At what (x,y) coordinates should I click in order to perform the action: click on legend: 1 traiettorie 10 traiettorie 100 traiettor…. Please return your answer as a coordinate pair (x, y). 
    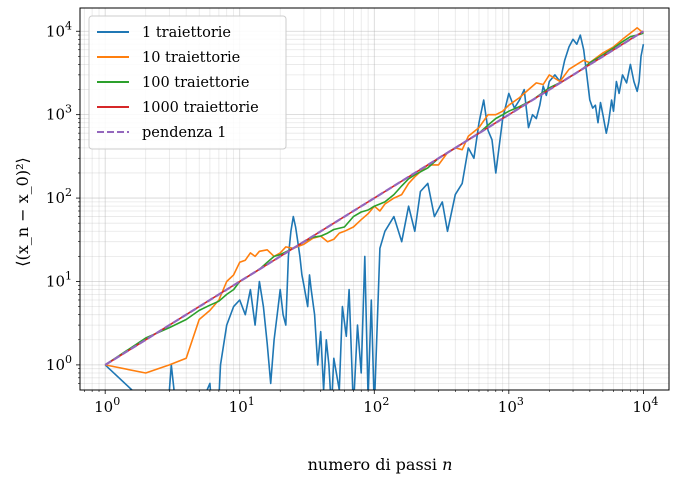
    Looking at the image, I should click on (187, 82).